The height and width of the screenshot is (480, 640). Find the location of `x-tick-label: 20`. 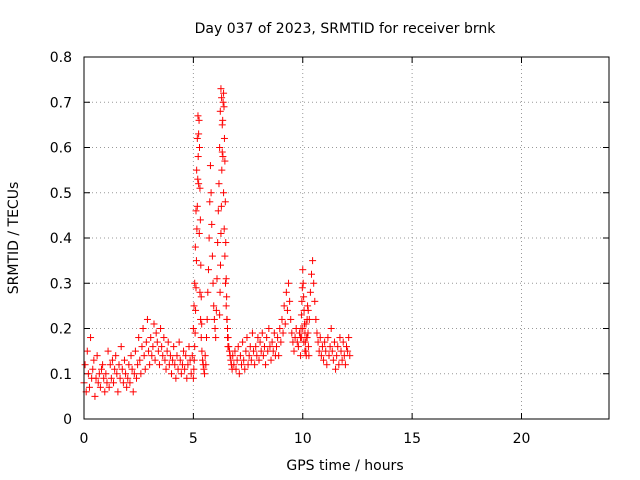

x-tick-label: 20 is located at coordinates (522, 439).